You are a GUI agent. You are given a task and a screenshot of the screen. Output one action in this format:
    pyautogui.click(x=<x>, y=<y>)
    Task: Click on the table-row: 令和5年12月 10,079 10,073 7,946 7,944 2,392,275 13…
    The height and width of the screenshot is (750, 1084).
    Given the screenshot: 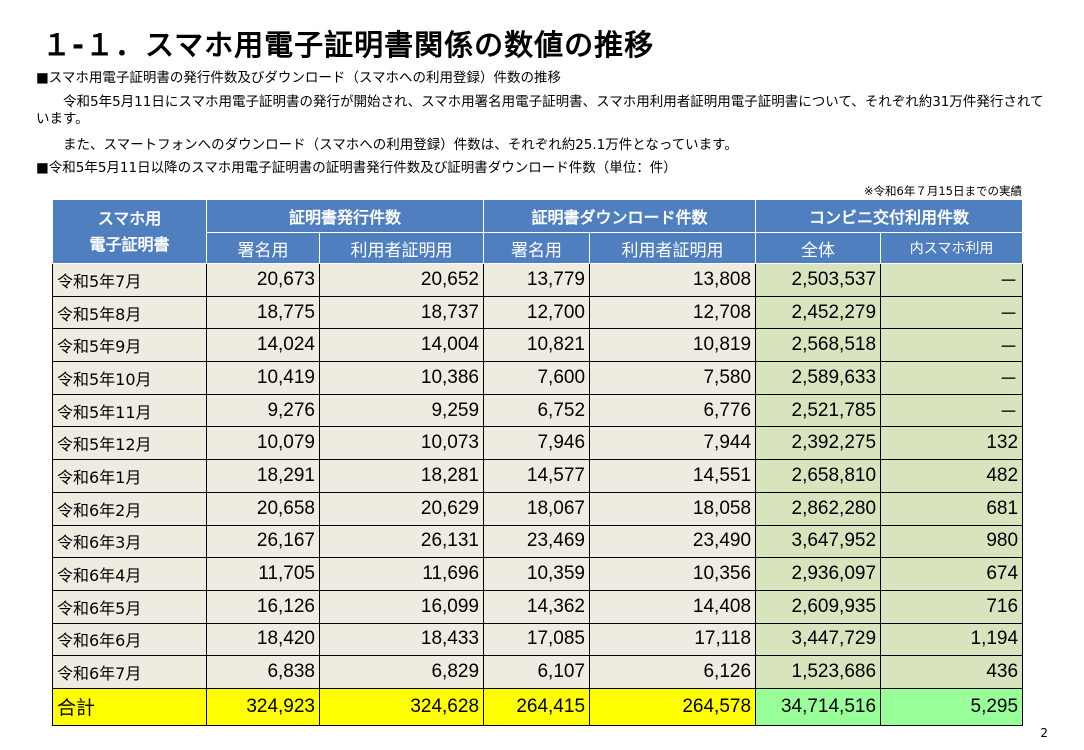 What is the action you would take?
    pyautogui.click(x=538, y=443)
    